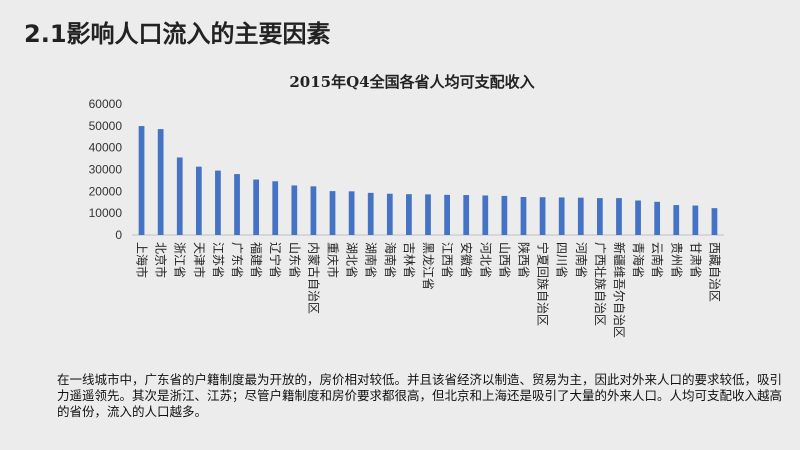 This screenshot has width=800, height=450. I want to click on x-tick-label: 云南省, so click(657, 260).